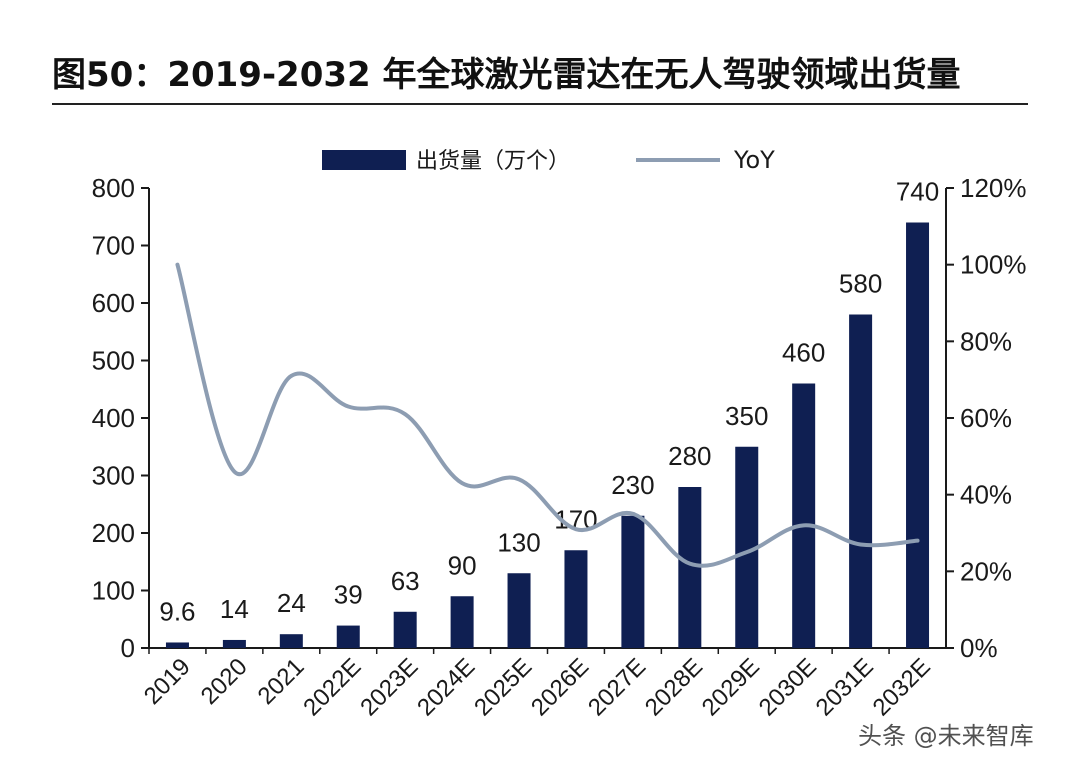  Describe the element at coordinates (364, 160) in the screenshot. I see `legend-bar-swatch` at that location.